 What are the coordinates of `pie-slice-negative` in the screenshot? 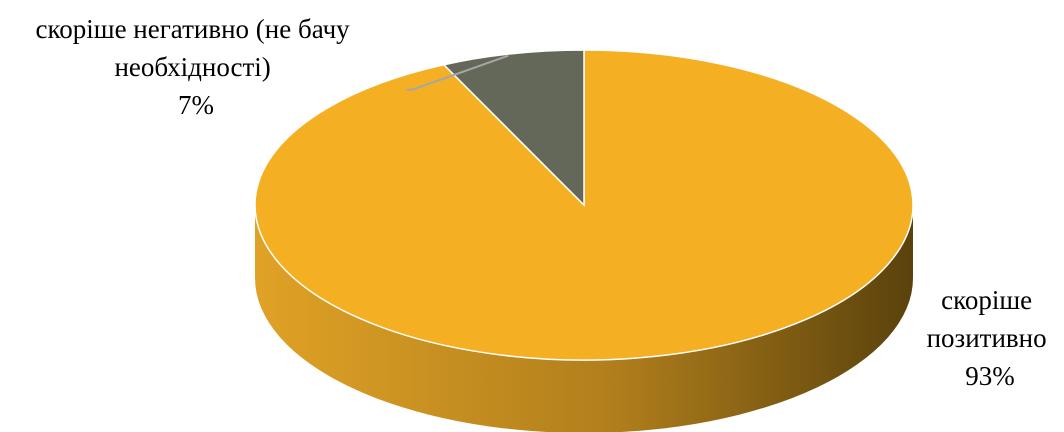 It's located at (513, 128).